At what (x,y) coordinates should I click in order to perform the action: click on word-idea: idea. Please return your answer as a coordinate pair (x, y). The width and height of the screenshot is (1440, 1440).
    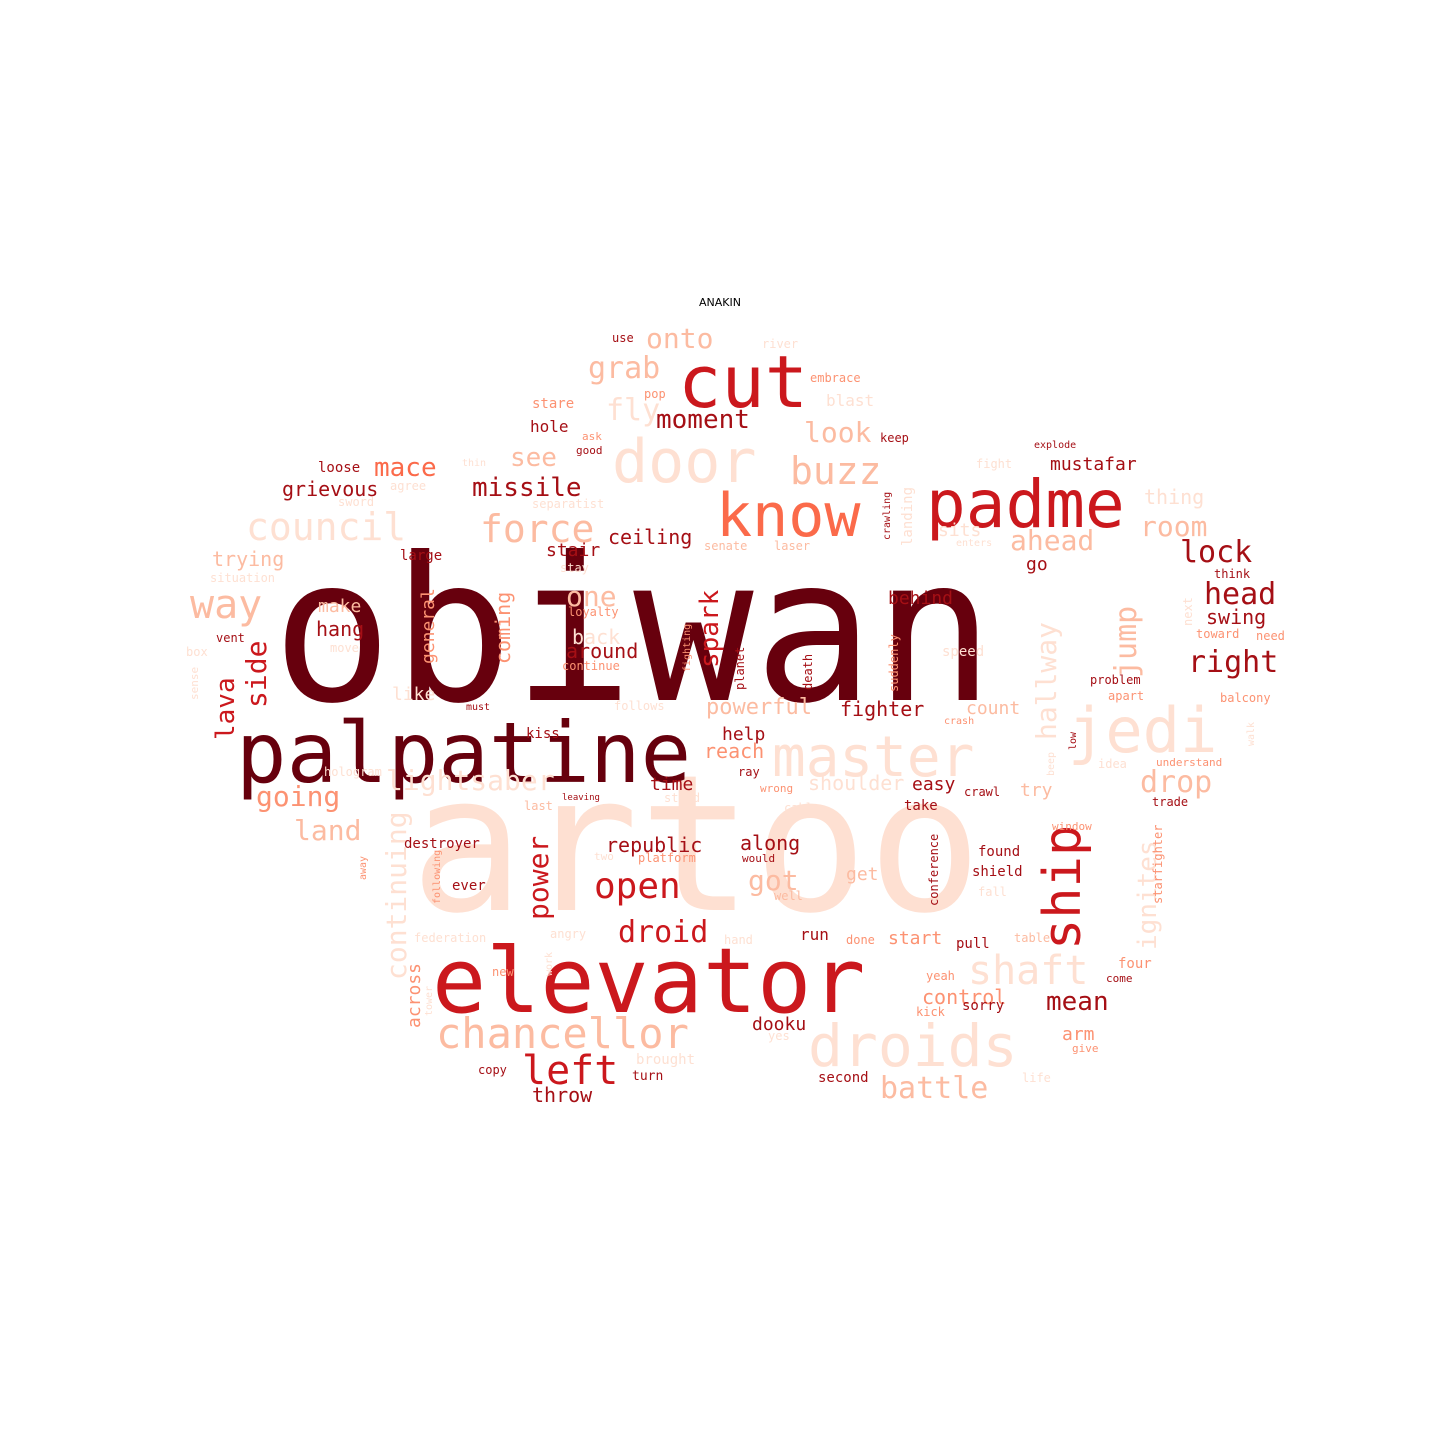
    Looking at the image, I should click on (1112, 764).